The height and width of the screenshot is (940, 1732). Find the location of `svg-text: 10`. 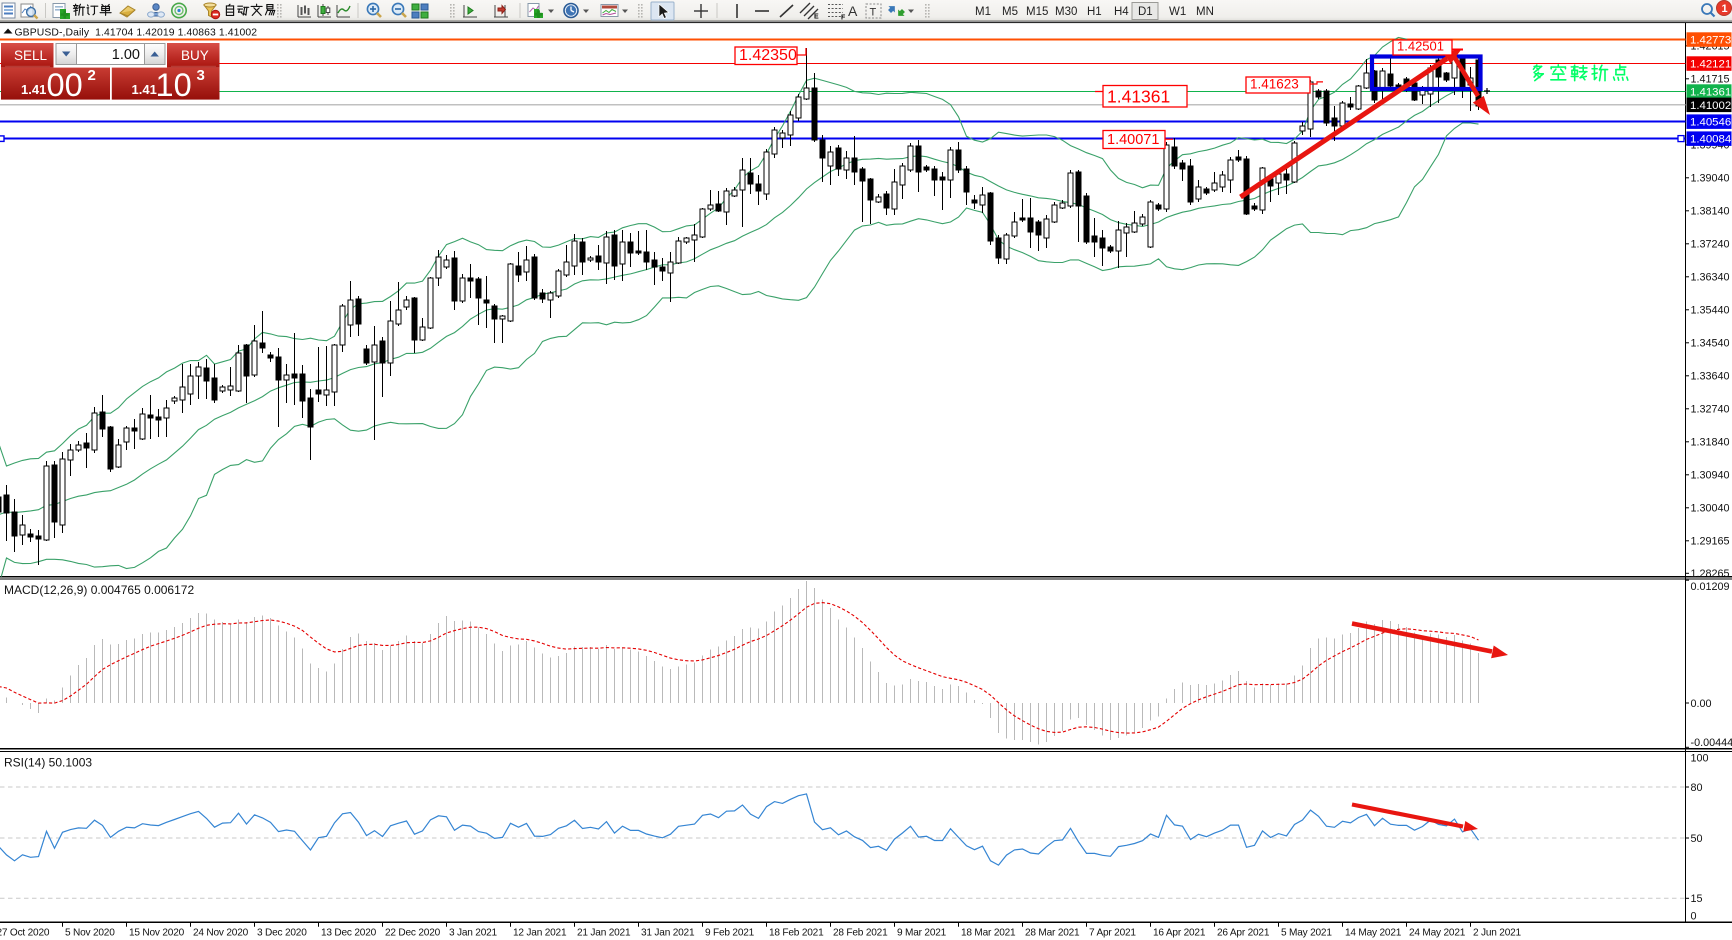

svg-text: 10 is located at coordinates (174, 85).